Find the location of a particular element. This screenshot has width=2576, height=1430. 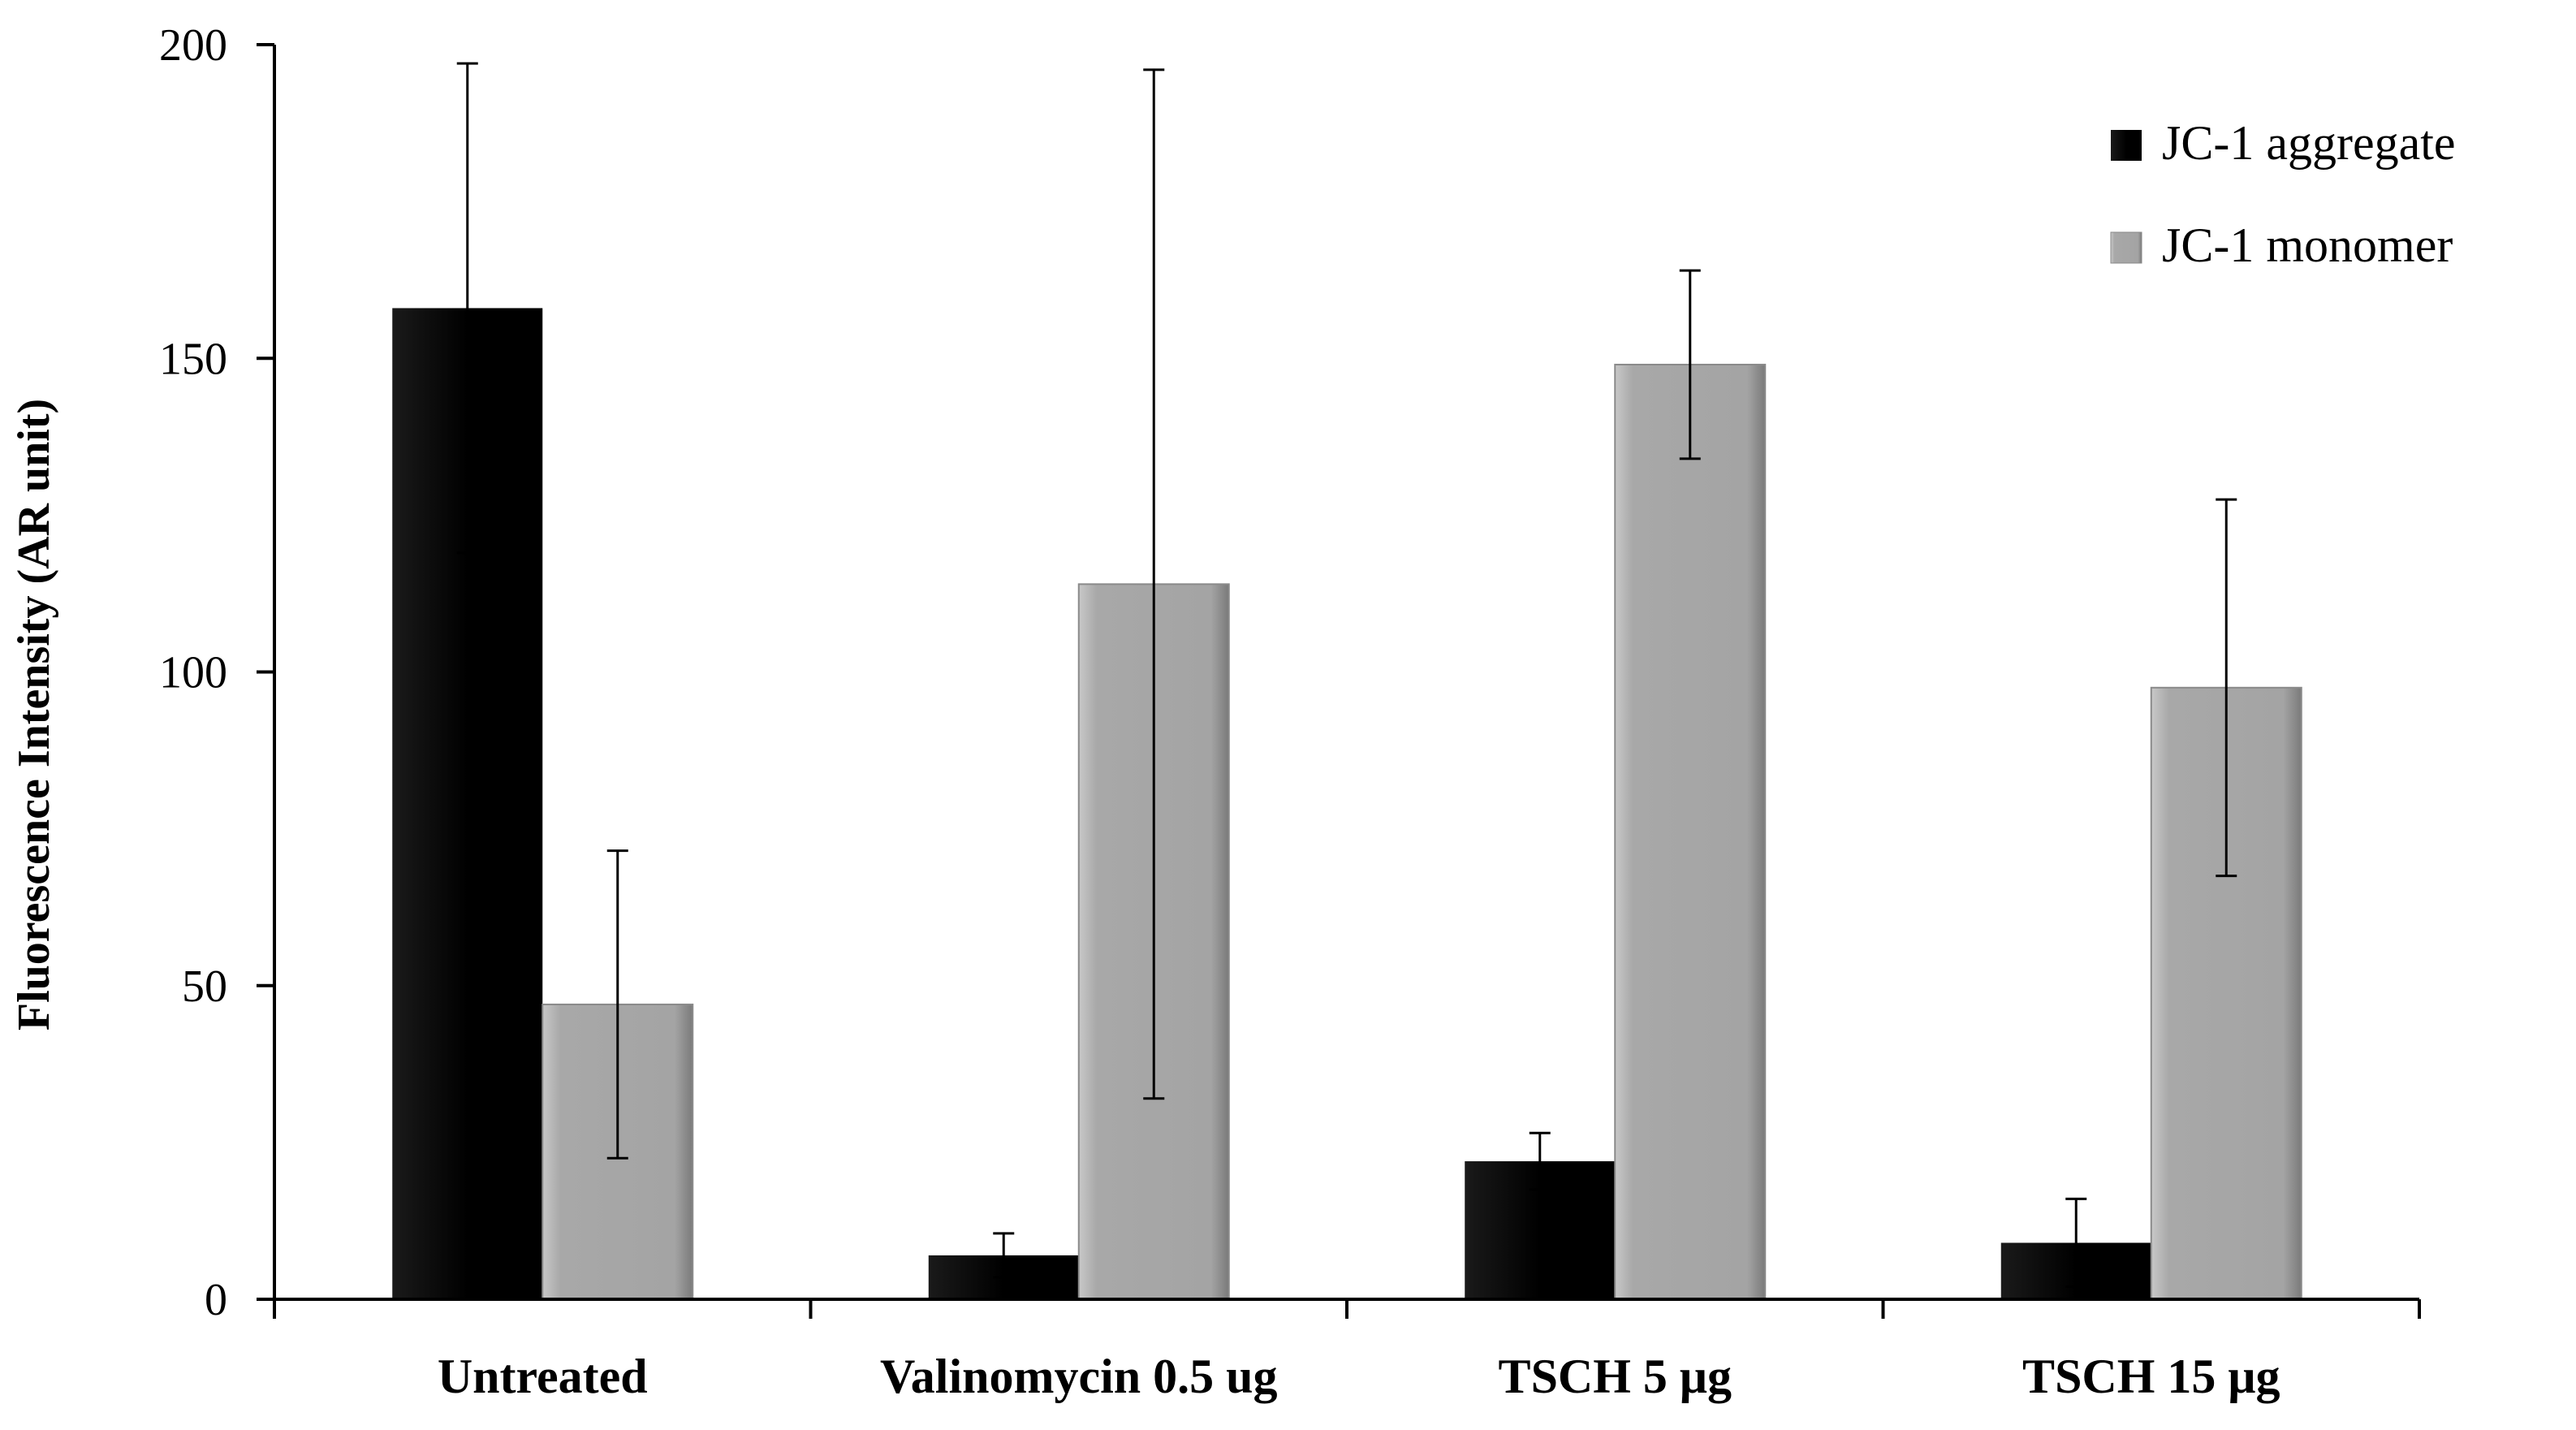

legend-swatch-aggregate is located at coordinates (2126, 145).